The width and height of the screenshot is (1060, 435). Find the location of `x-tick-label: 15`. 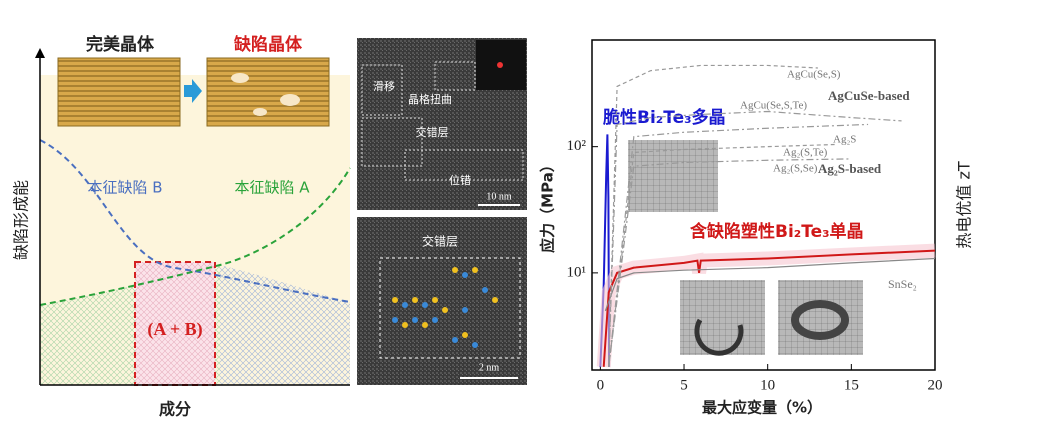

x-tick-label: 15 is located at coordinates (851, 385).